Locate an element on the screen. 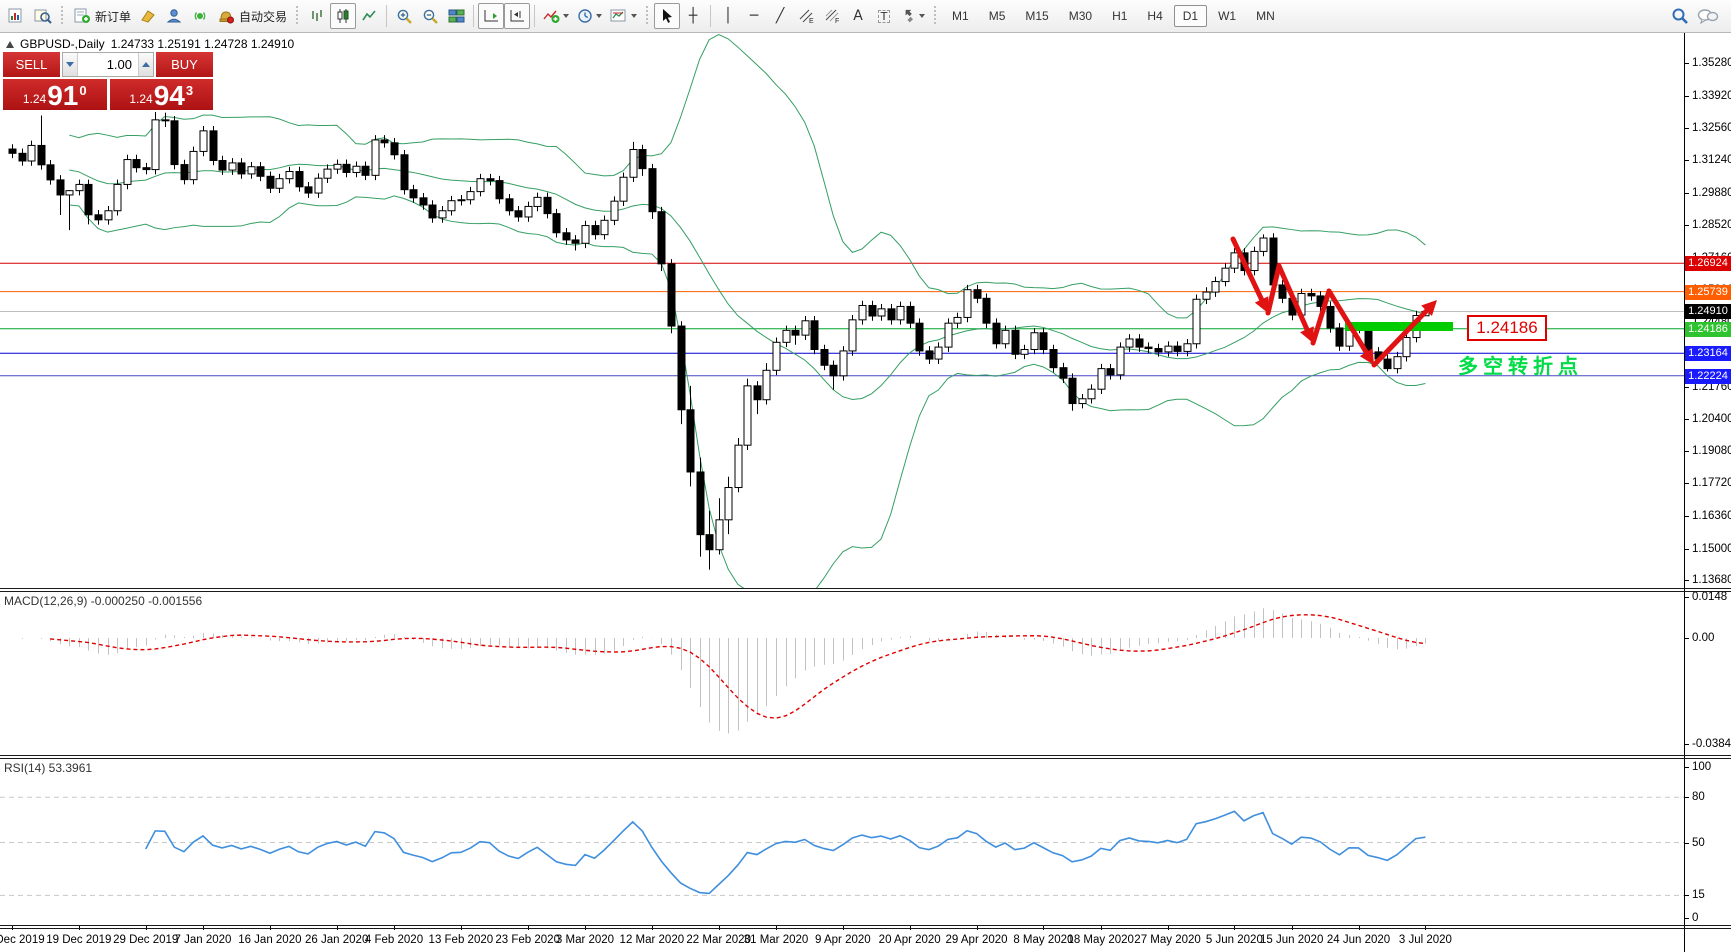  equidistant-channel-tool-button: E is located at coordinates (806, 16).